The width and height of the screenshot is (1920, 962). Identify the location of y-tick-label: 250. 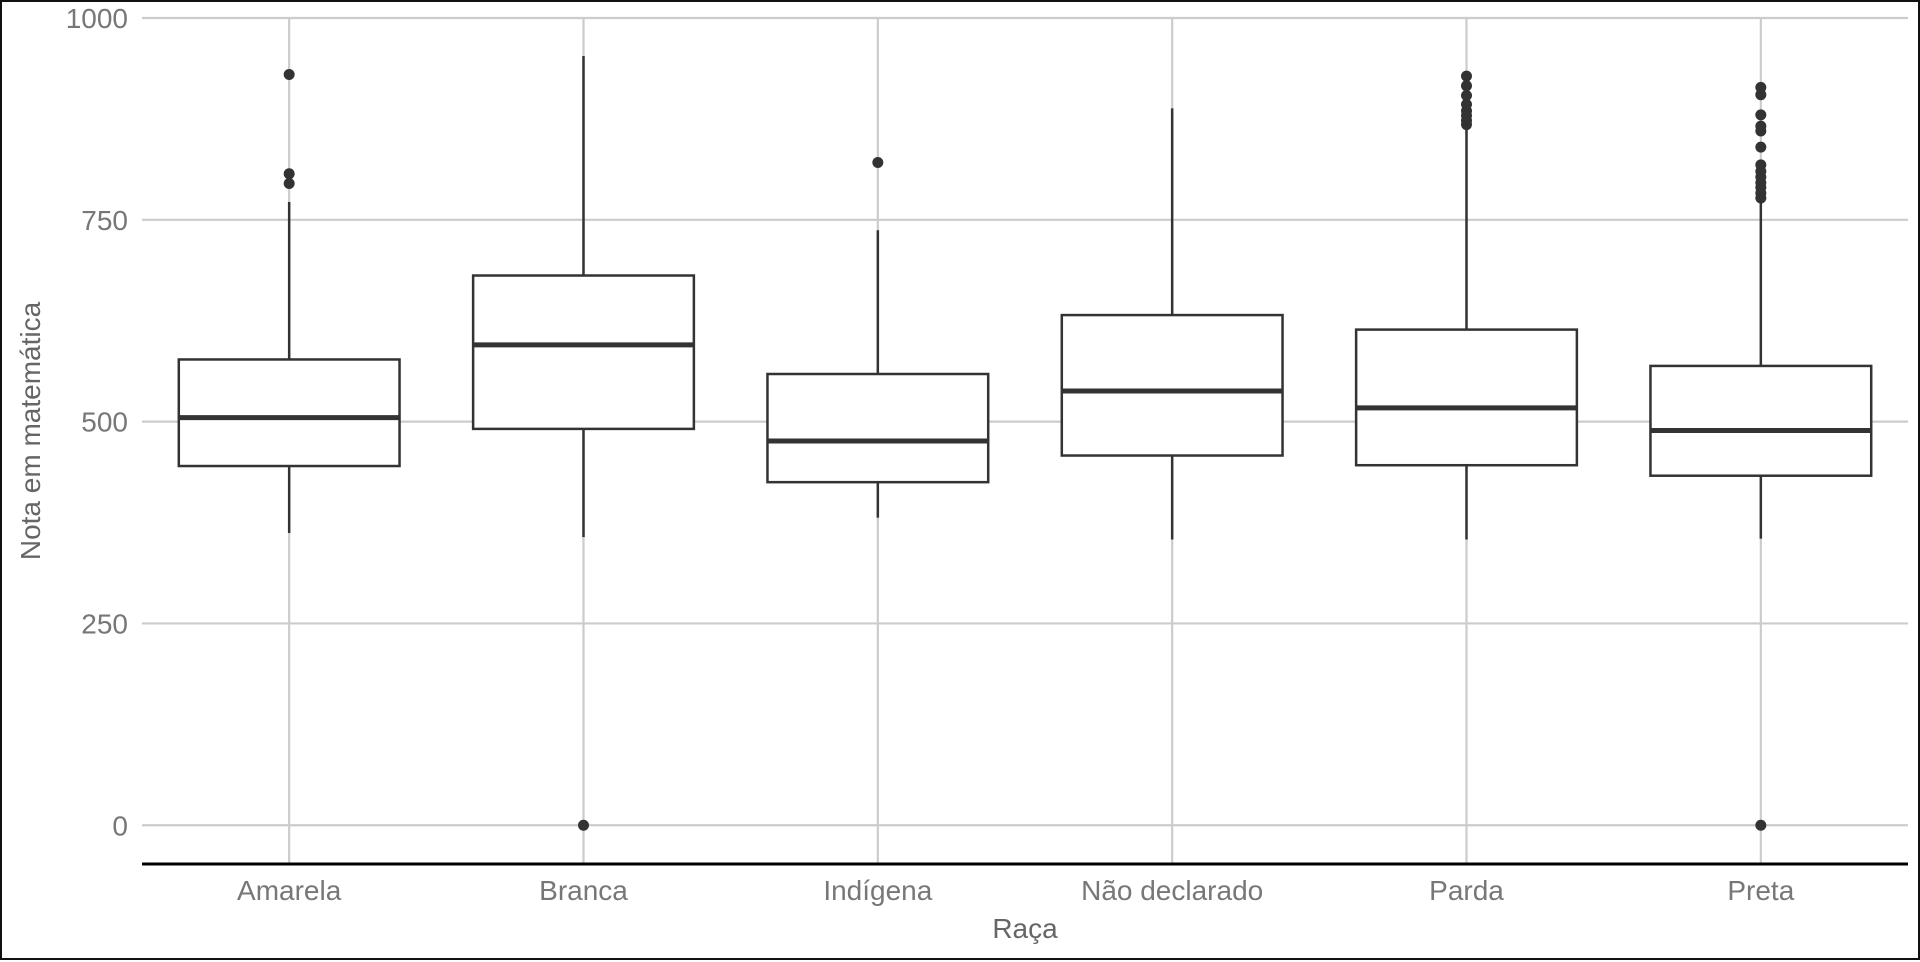
(104, 623).